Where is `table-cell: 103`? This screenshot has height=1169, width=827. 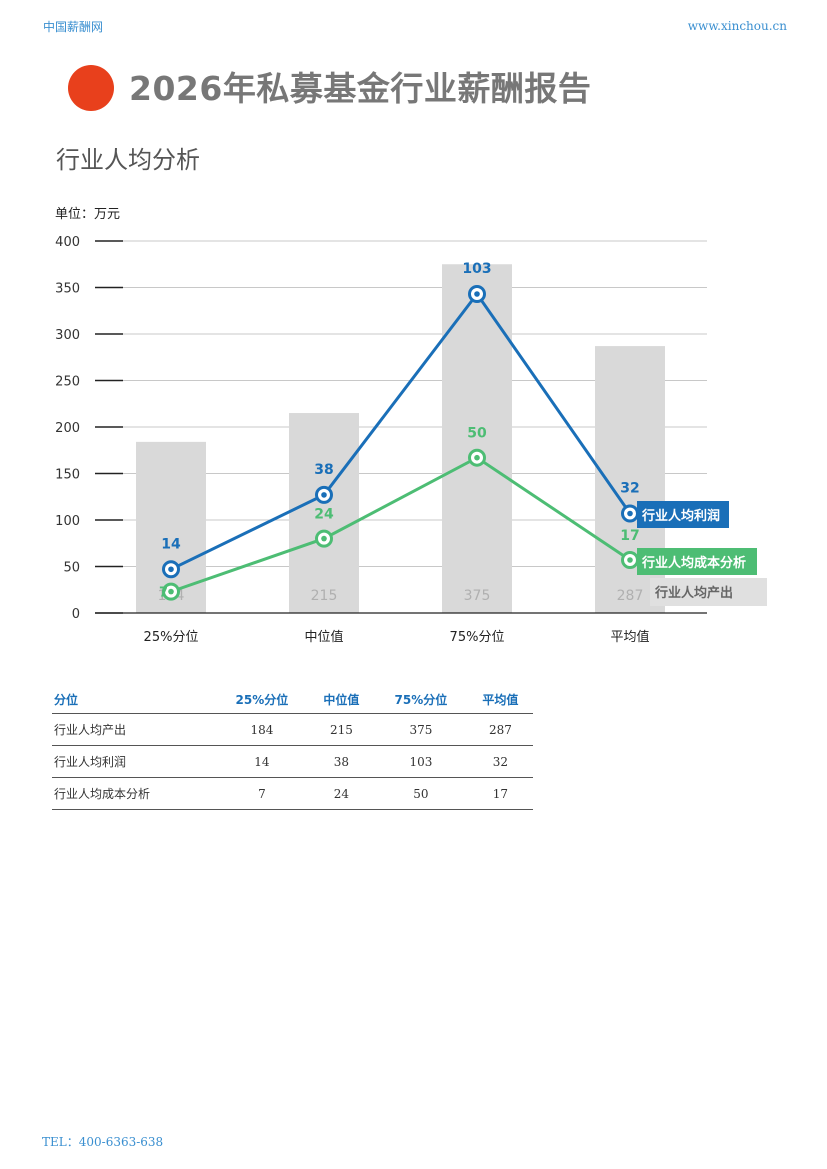
table-cell: 103 is located at coordinates (420, 761).